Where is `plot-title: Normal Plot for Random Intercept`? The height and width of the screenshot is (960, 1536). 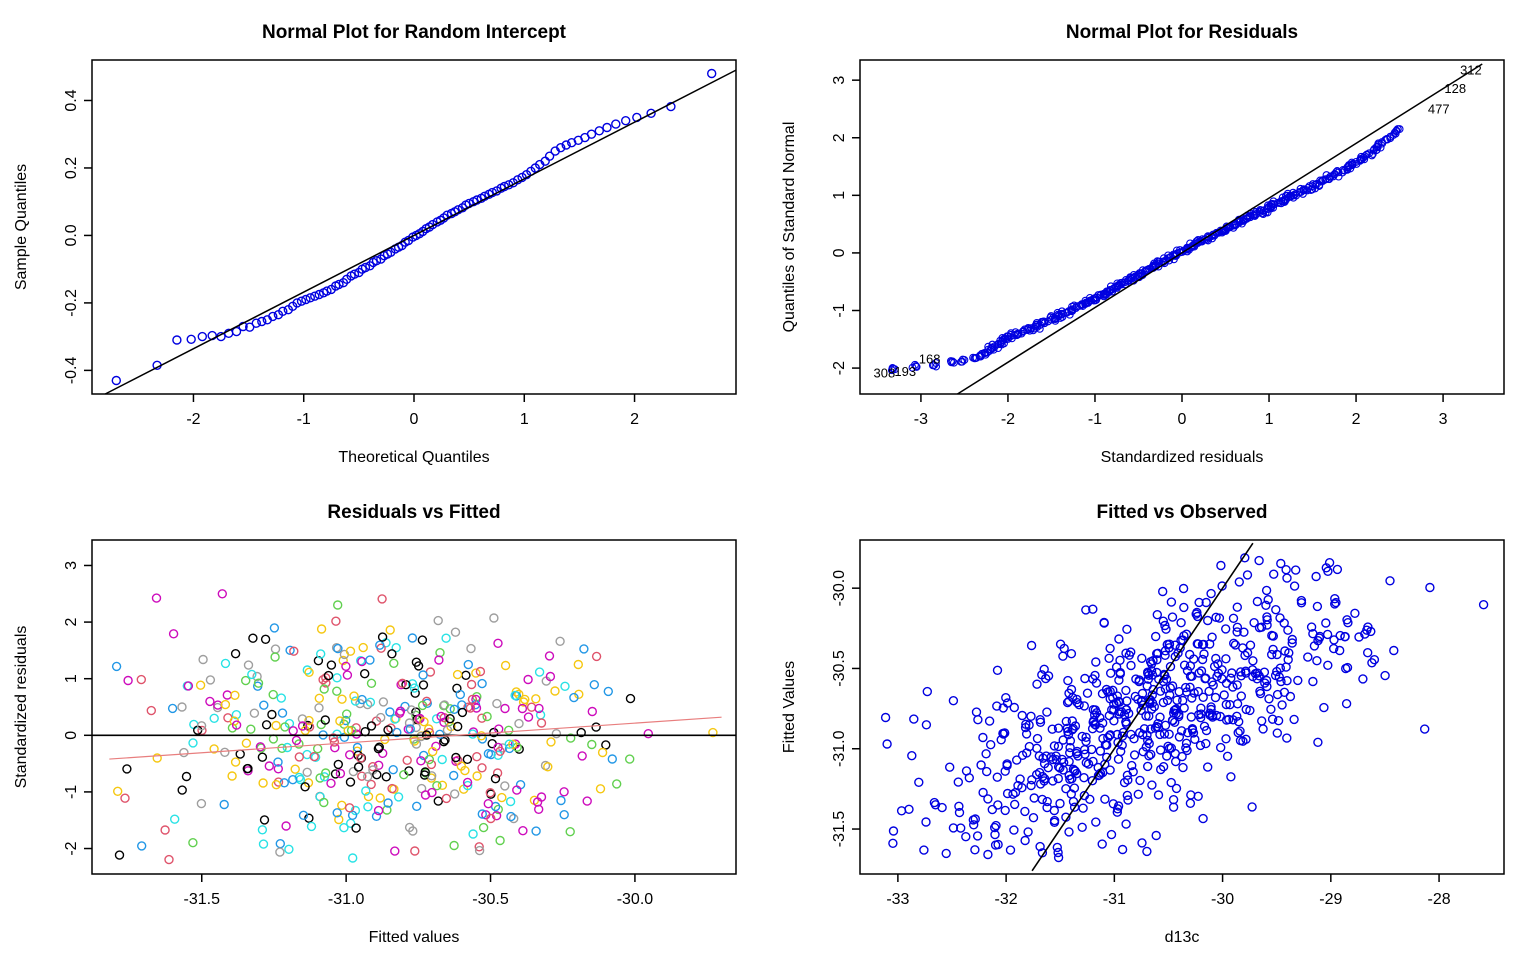
plot-title: Normal Plot for Random Intercept is located at coordinates (414, 32).